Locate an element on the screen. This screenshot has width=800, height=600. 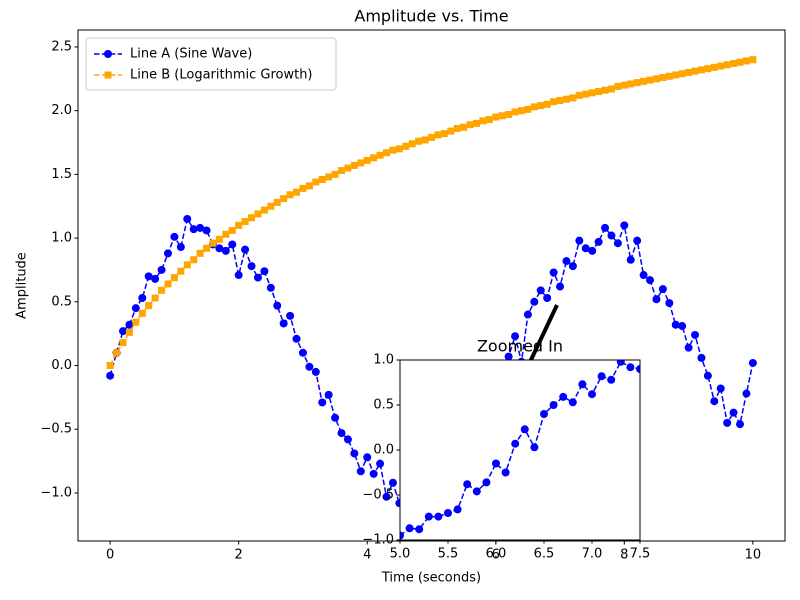
x-tick-label: 6.0 is located at coordinates (496, 554).